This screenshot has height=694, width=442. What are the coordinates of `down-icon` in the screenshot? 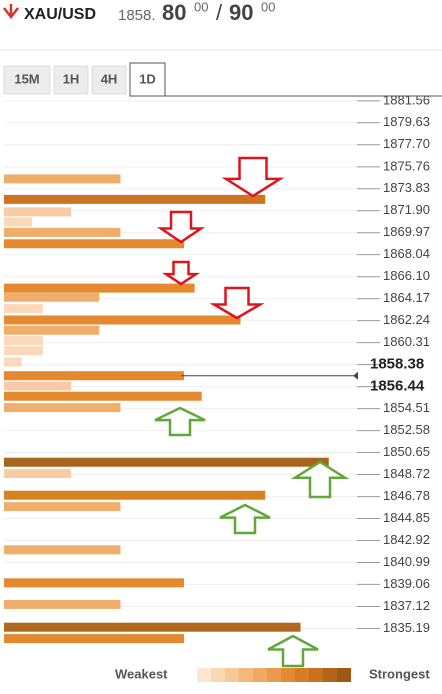 It's located at (11, 12).